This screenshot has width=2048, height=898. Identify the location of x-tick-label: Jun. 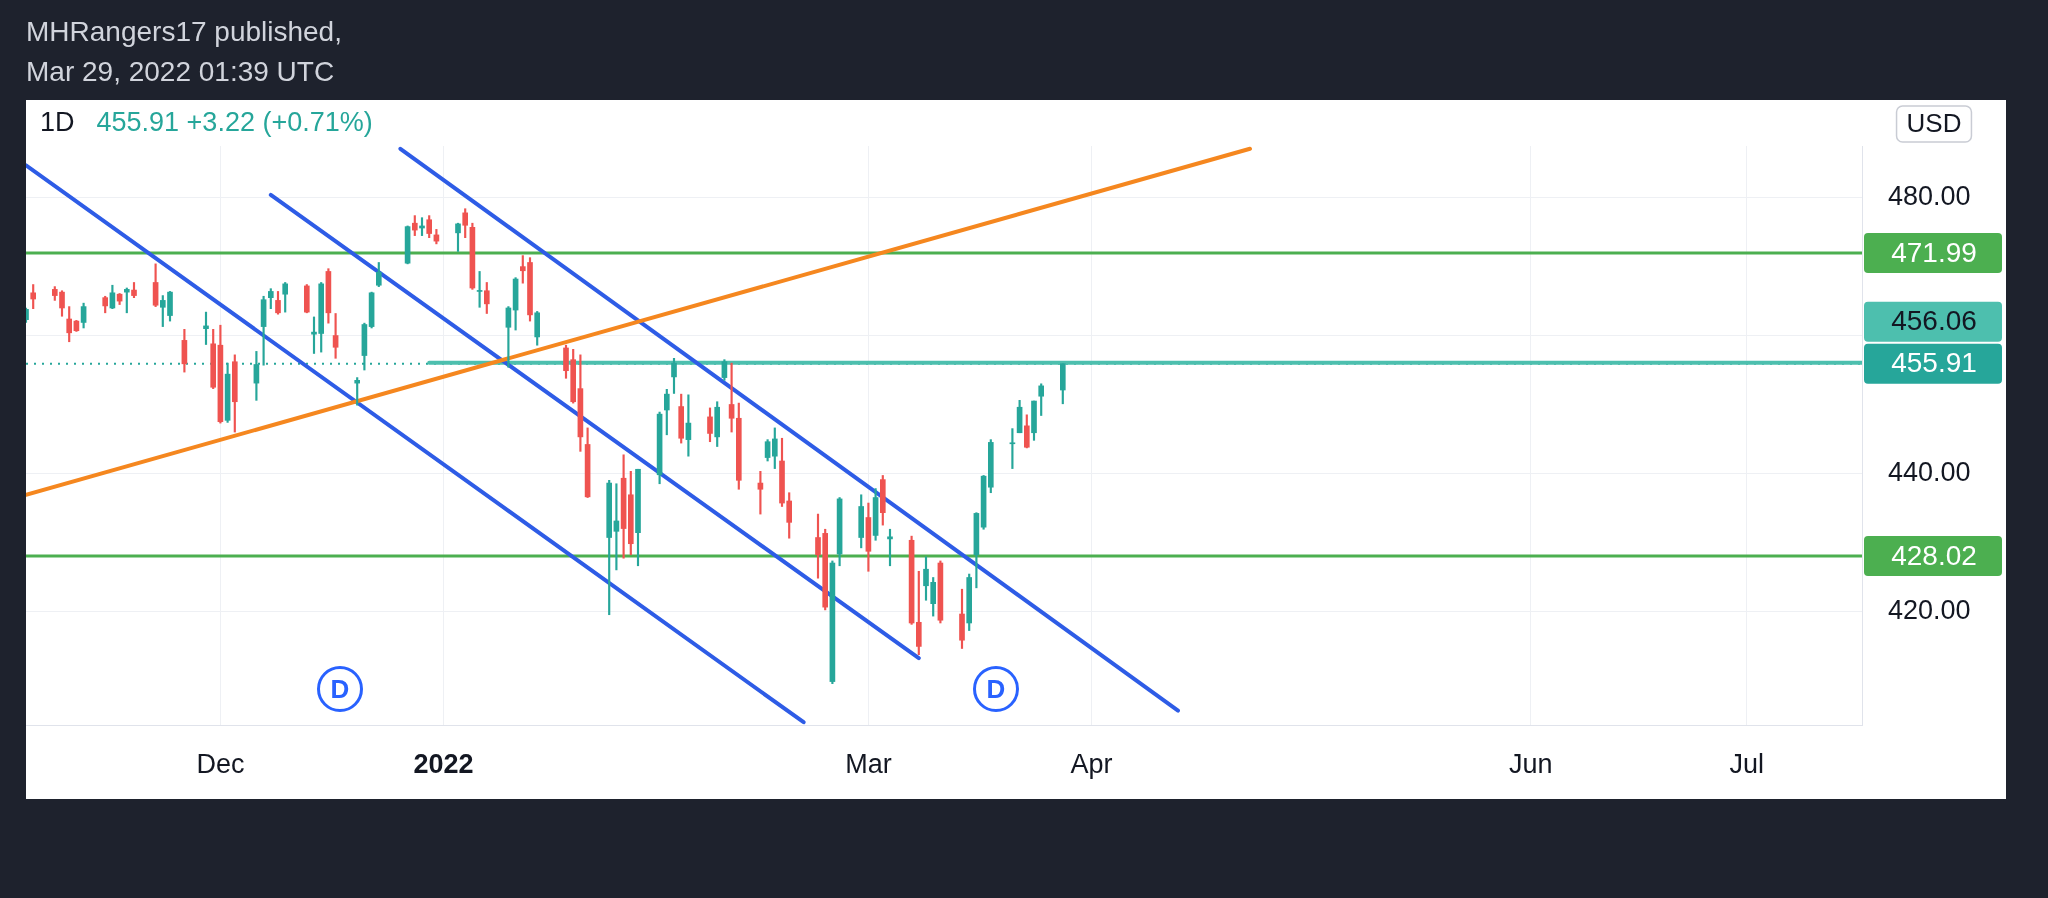
(1531, 763).